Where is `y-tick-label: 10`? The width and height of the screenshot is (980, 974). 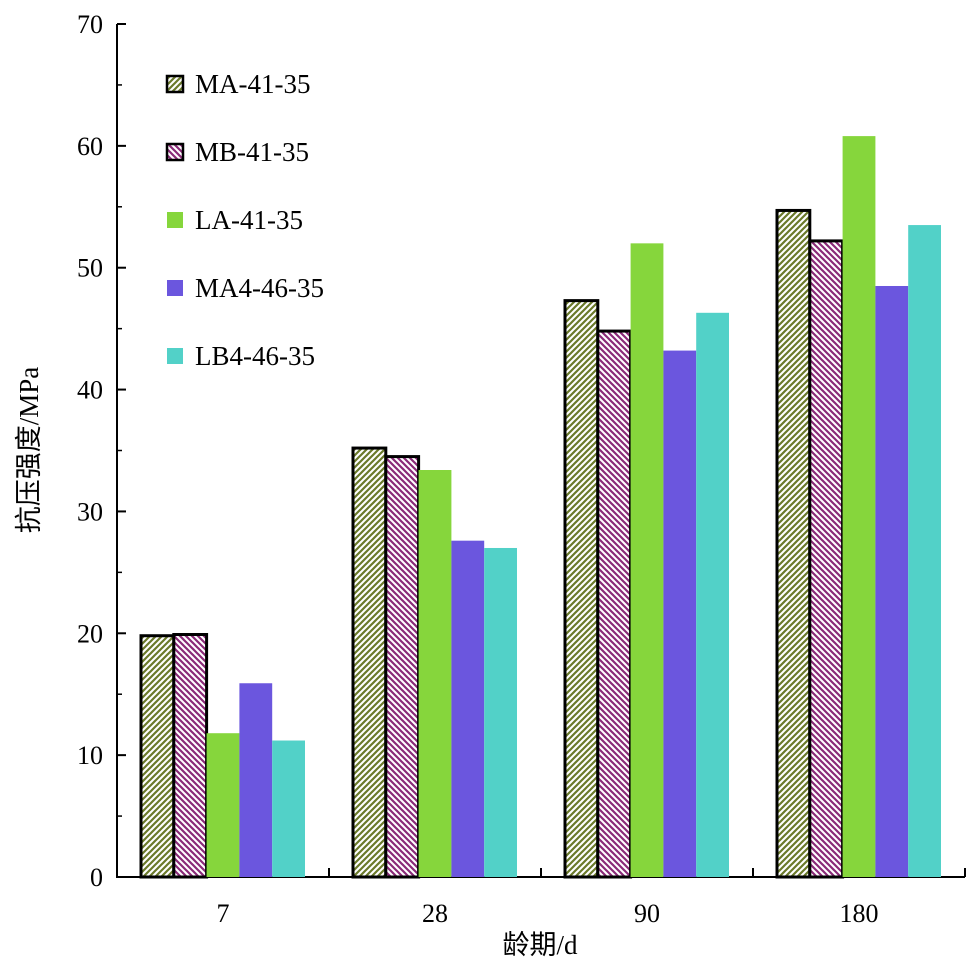
y-tick-label: 10 is located at coordinates (90, 755).